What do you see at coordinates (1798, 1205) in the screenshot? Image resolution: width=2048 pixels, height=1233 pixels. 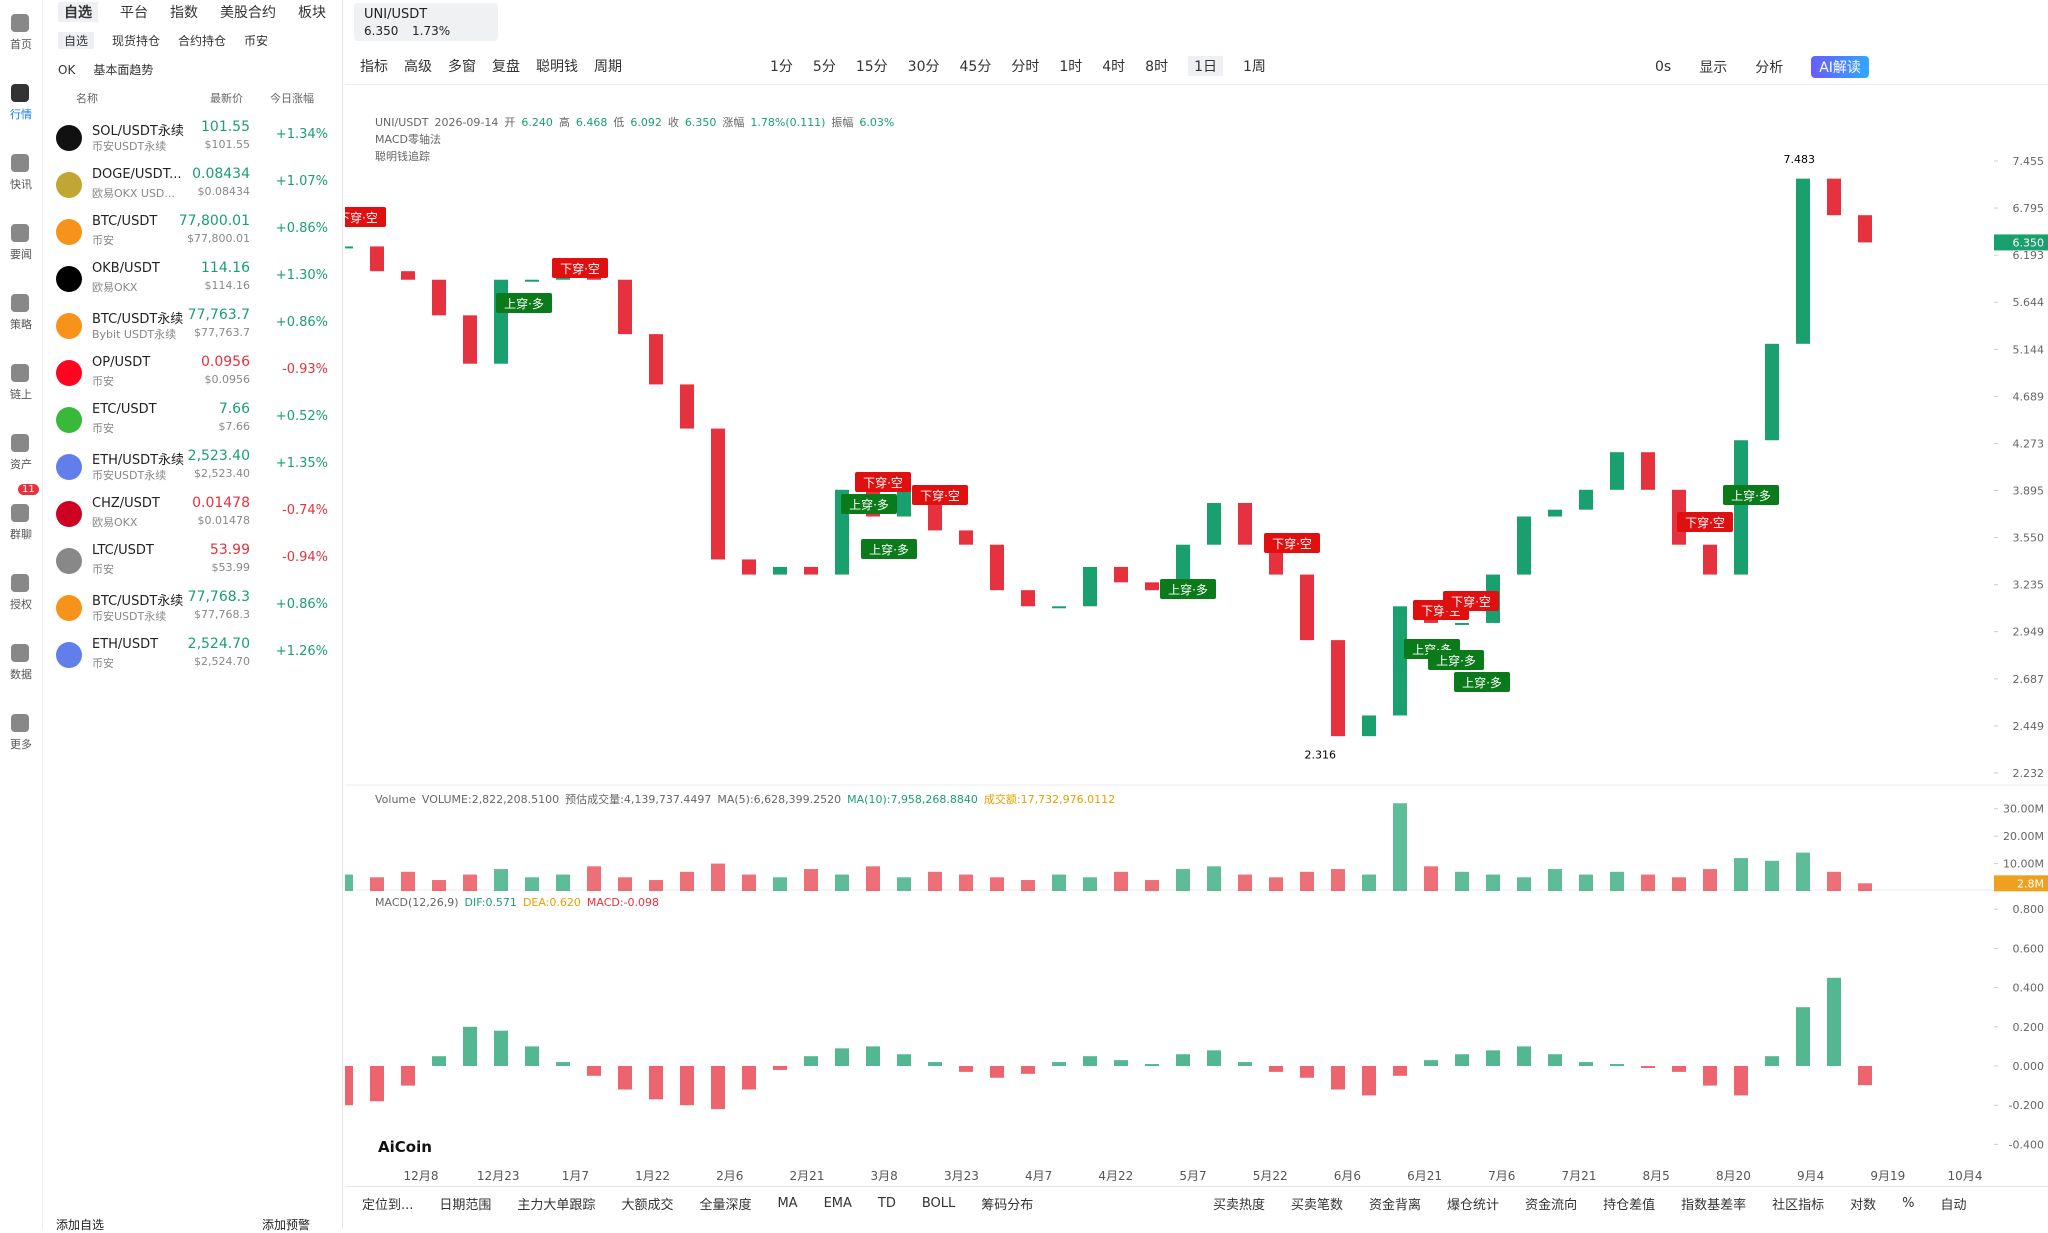 I see `bottom-button: 社区指标` at bounding box center [1798, 1205].